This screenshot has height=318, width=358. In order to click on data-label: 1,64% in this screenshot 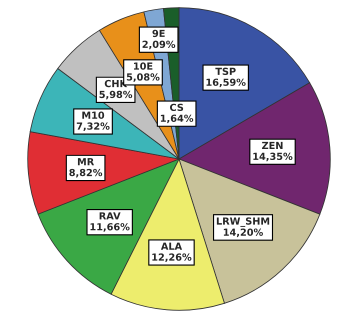, I will do `click(177, 119)`.